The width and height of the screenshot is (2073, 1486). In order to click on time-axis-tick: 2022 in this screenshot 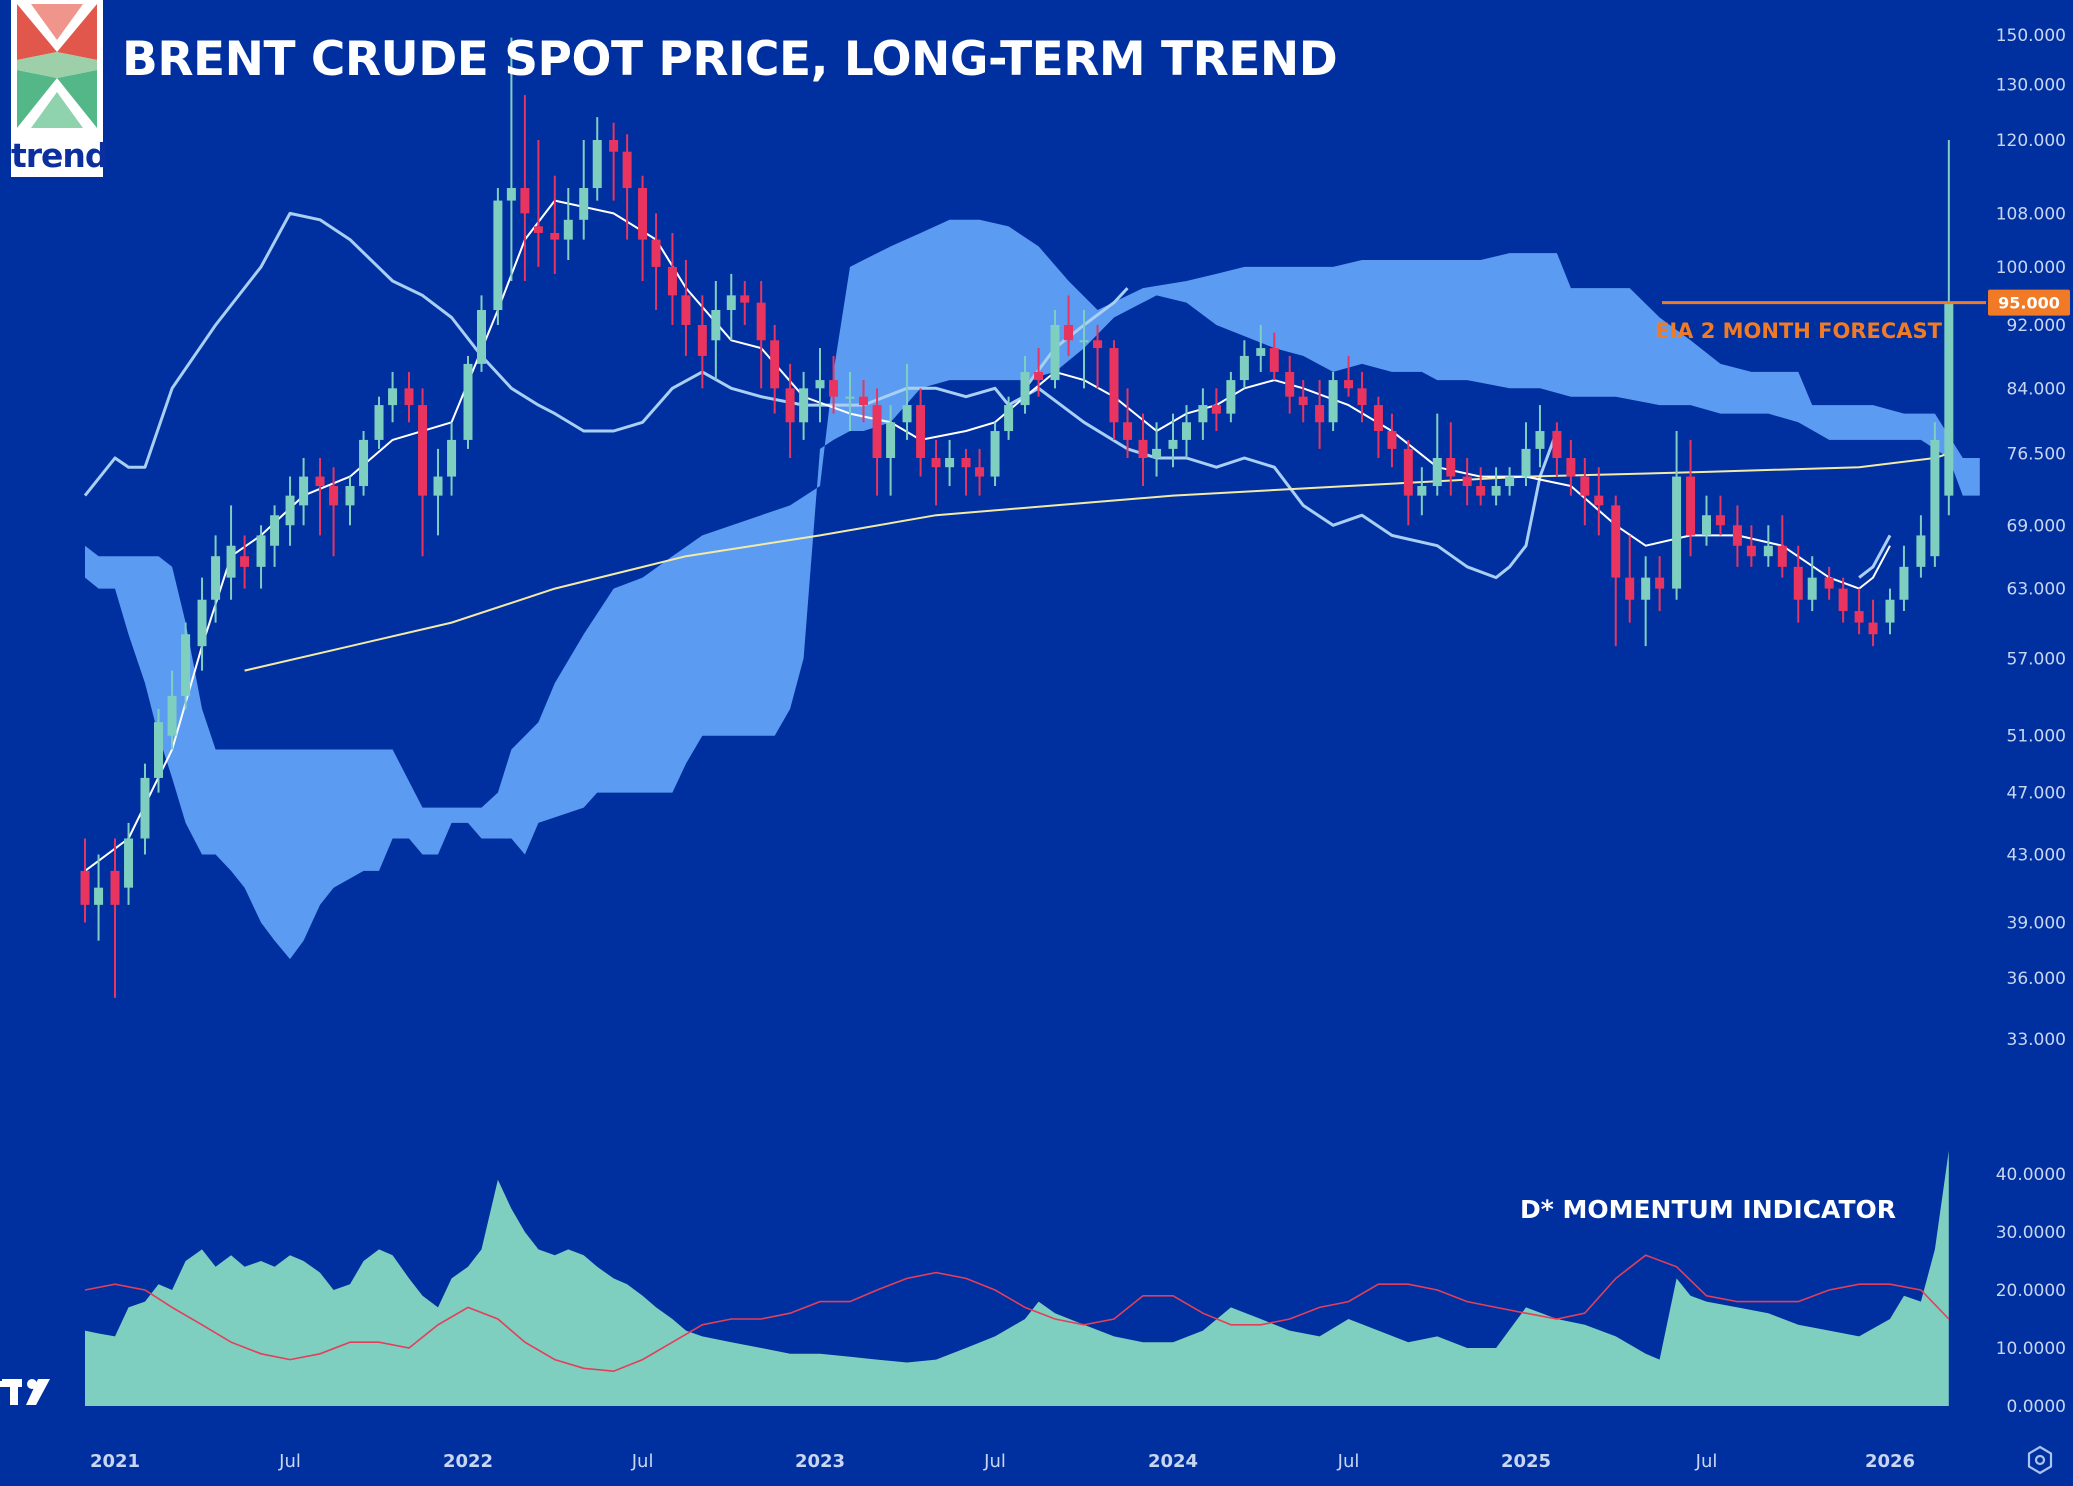, I will do `click(468, 1461)`.